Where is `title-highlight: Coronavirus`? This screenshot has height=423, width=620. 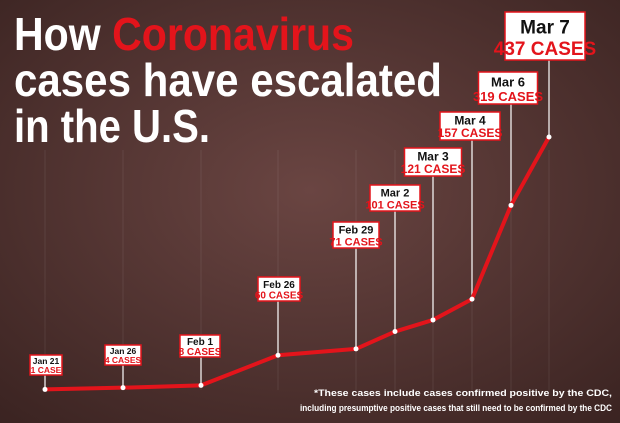 title-highlight: Coronavirus is located at coordinates (233, 34).